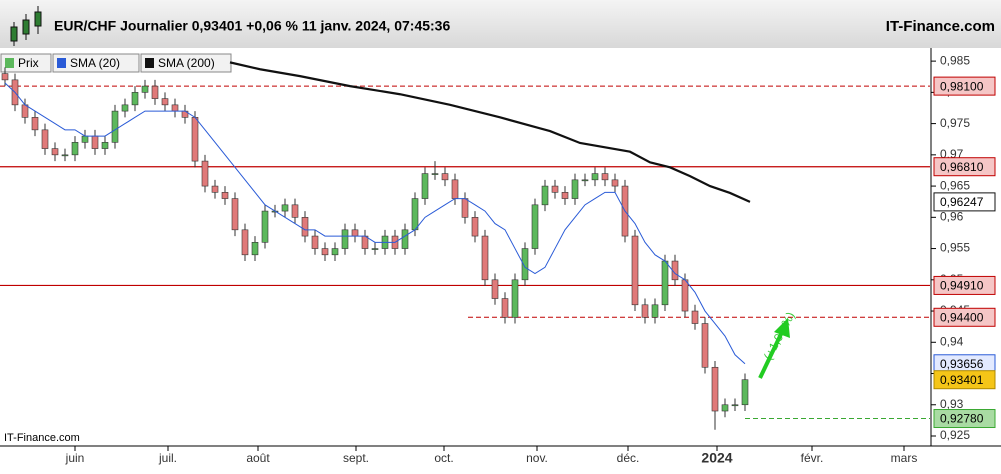 The width and height of the screenshot is (1001, 474). I want to click on level-box-label: 0,96810, so click(962, 167).